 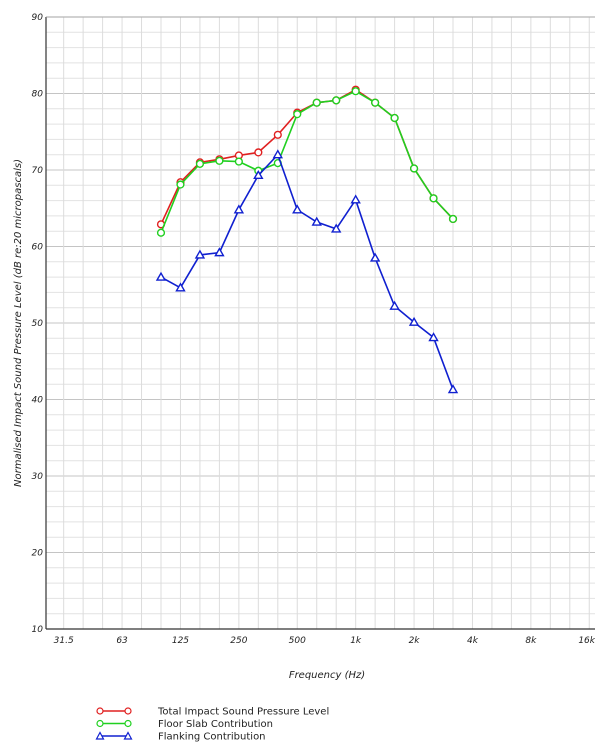 What do you see at coordinates (324, 641) in the screenshot?
I see `x-tick-labels: 31.5 63 125 250 500 1k 2k 4k 8k 16k` at bounding box center [324, 641].